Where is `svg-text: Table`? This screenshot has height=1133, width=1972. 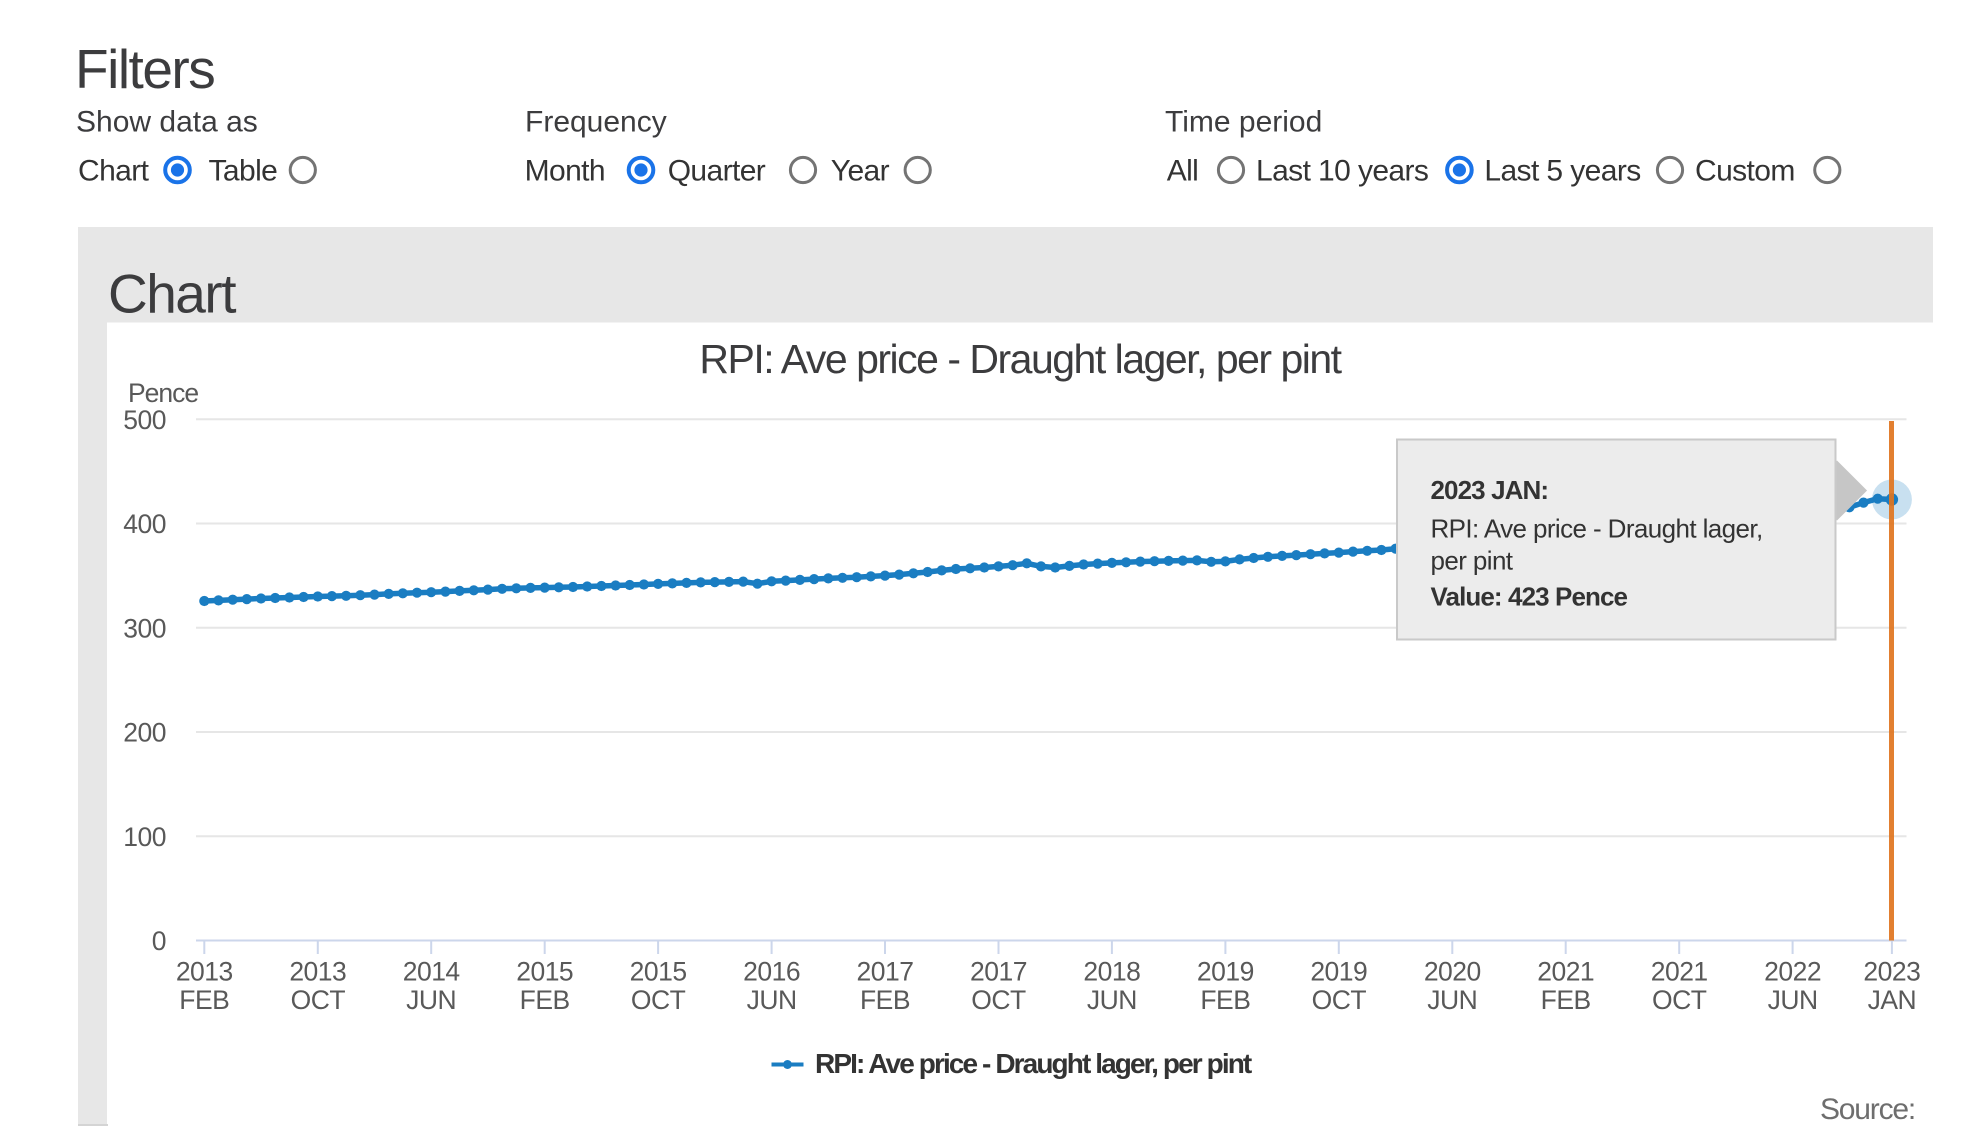
svg-text: Table is located at coordinates (243, 171).